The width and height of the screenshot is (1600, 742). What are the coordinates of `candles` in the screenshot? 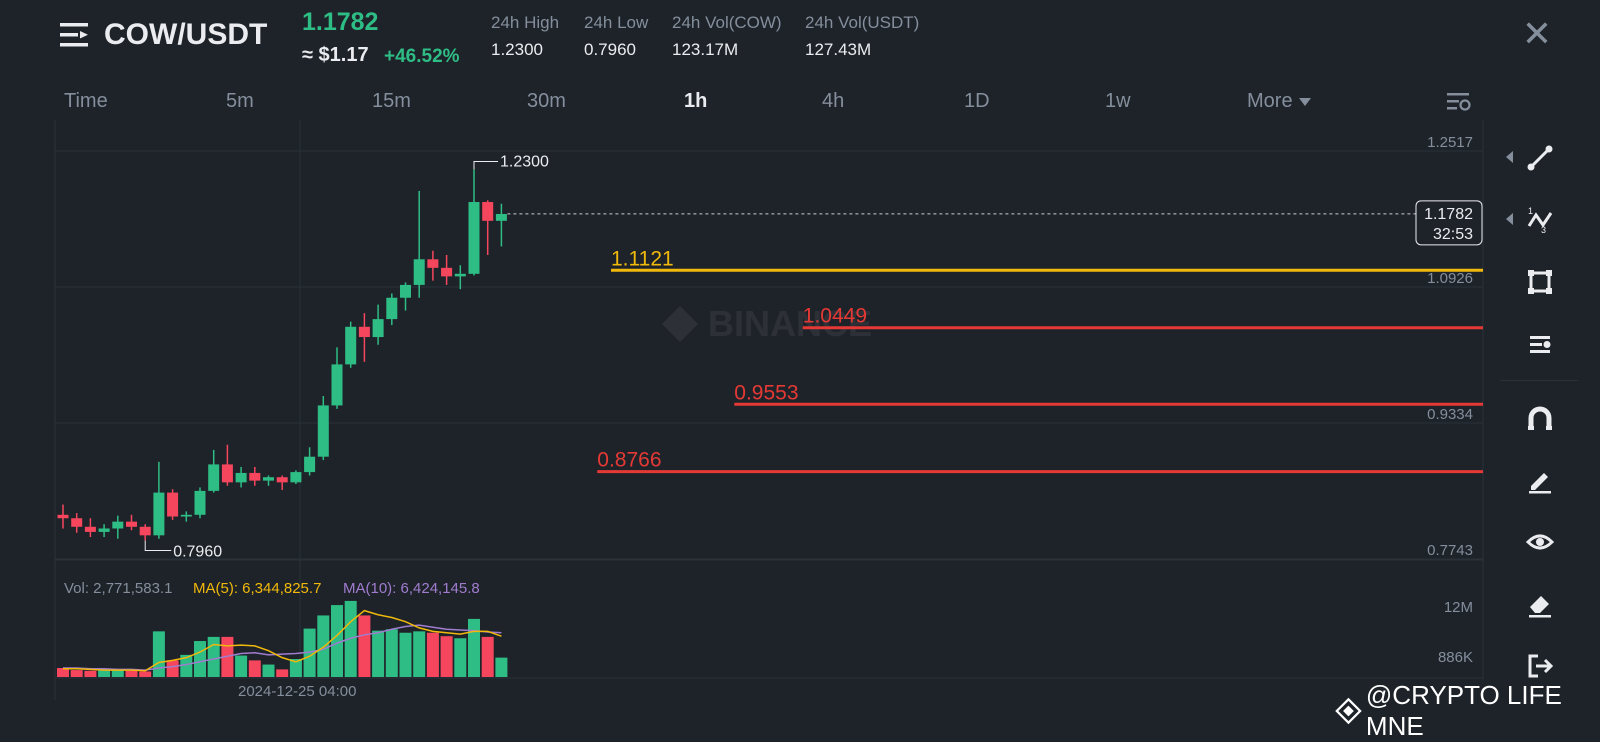 It's located at (282, 355).